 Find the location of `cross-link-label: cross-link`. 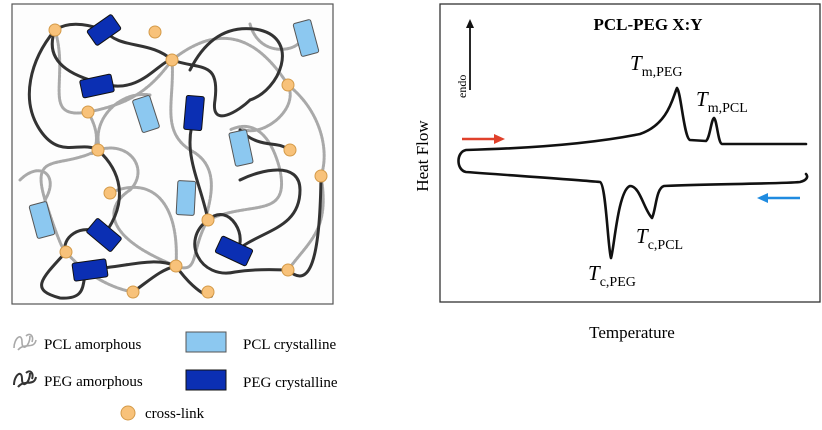

cross-link-label: cross-link is located at coordinates (175, 414).